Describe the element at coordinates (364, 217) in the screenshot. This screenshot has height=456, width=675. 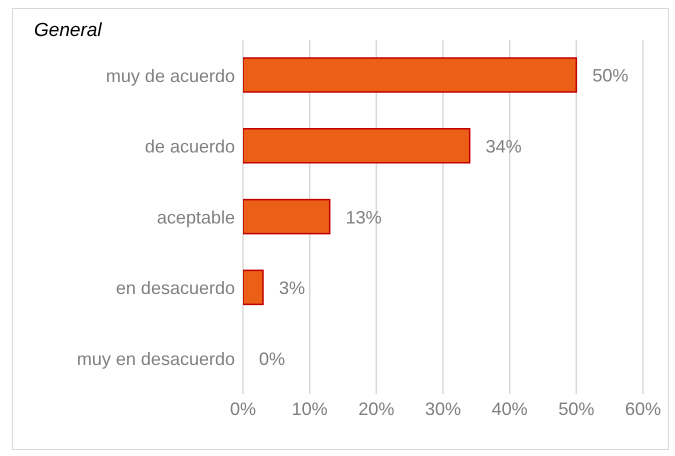
I see `data-label: 13%` at that location.